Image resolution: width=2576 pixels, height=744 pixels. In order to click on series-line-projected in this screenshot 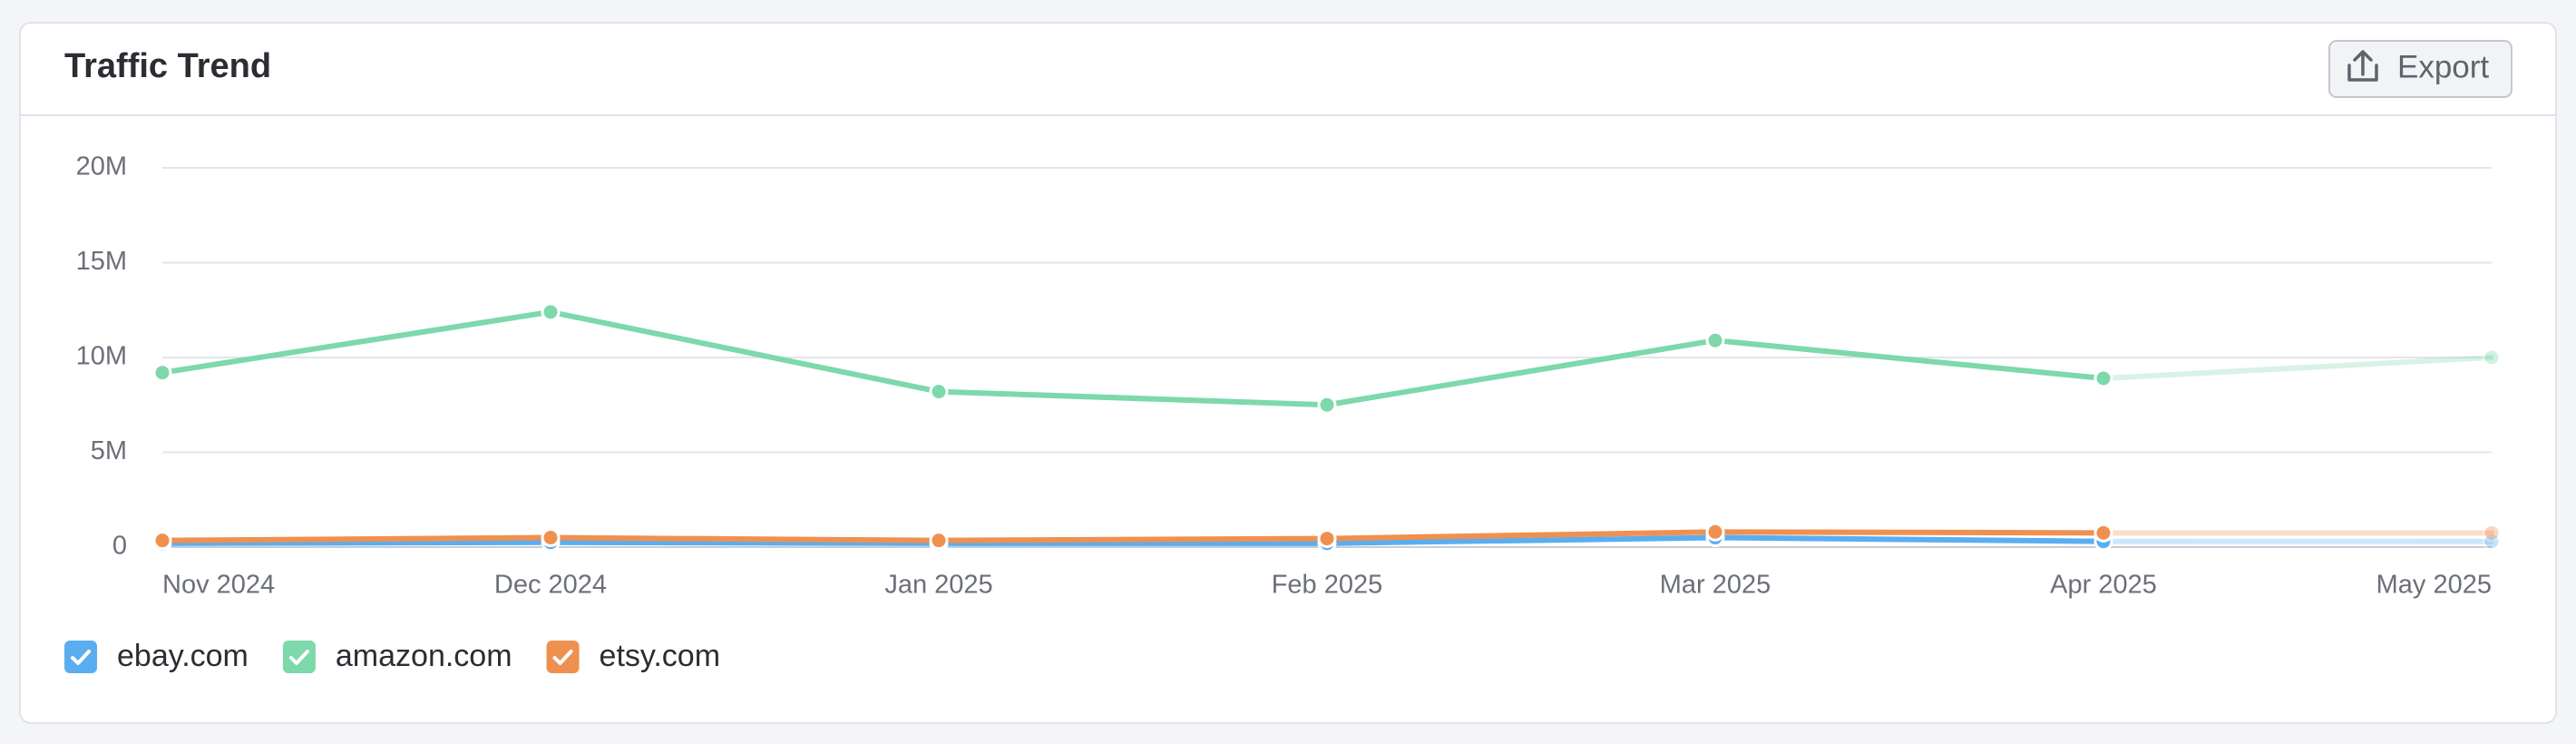, I will do `click(2297, 368)`.